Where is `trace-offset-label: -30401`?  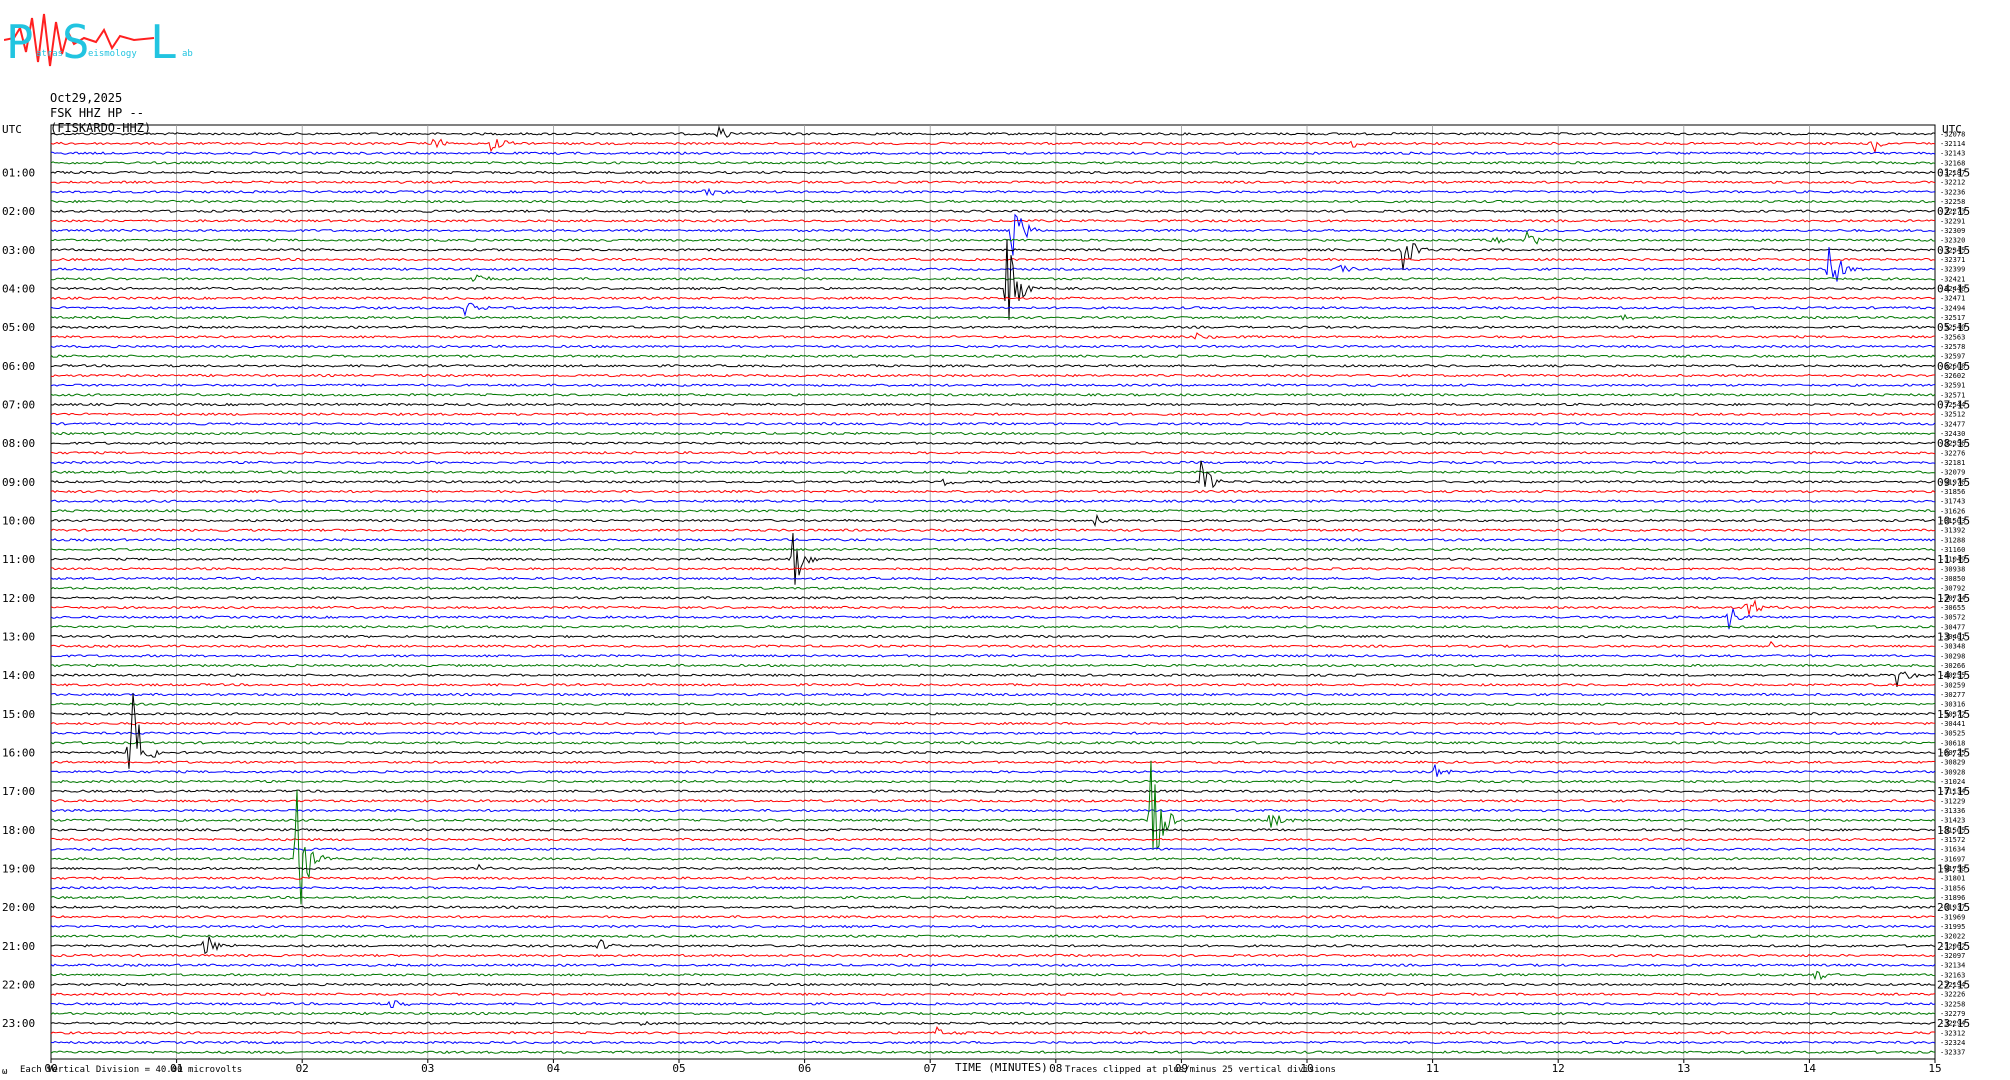
trace-offset-label: -30401 is located at coordinates (1952, 637).